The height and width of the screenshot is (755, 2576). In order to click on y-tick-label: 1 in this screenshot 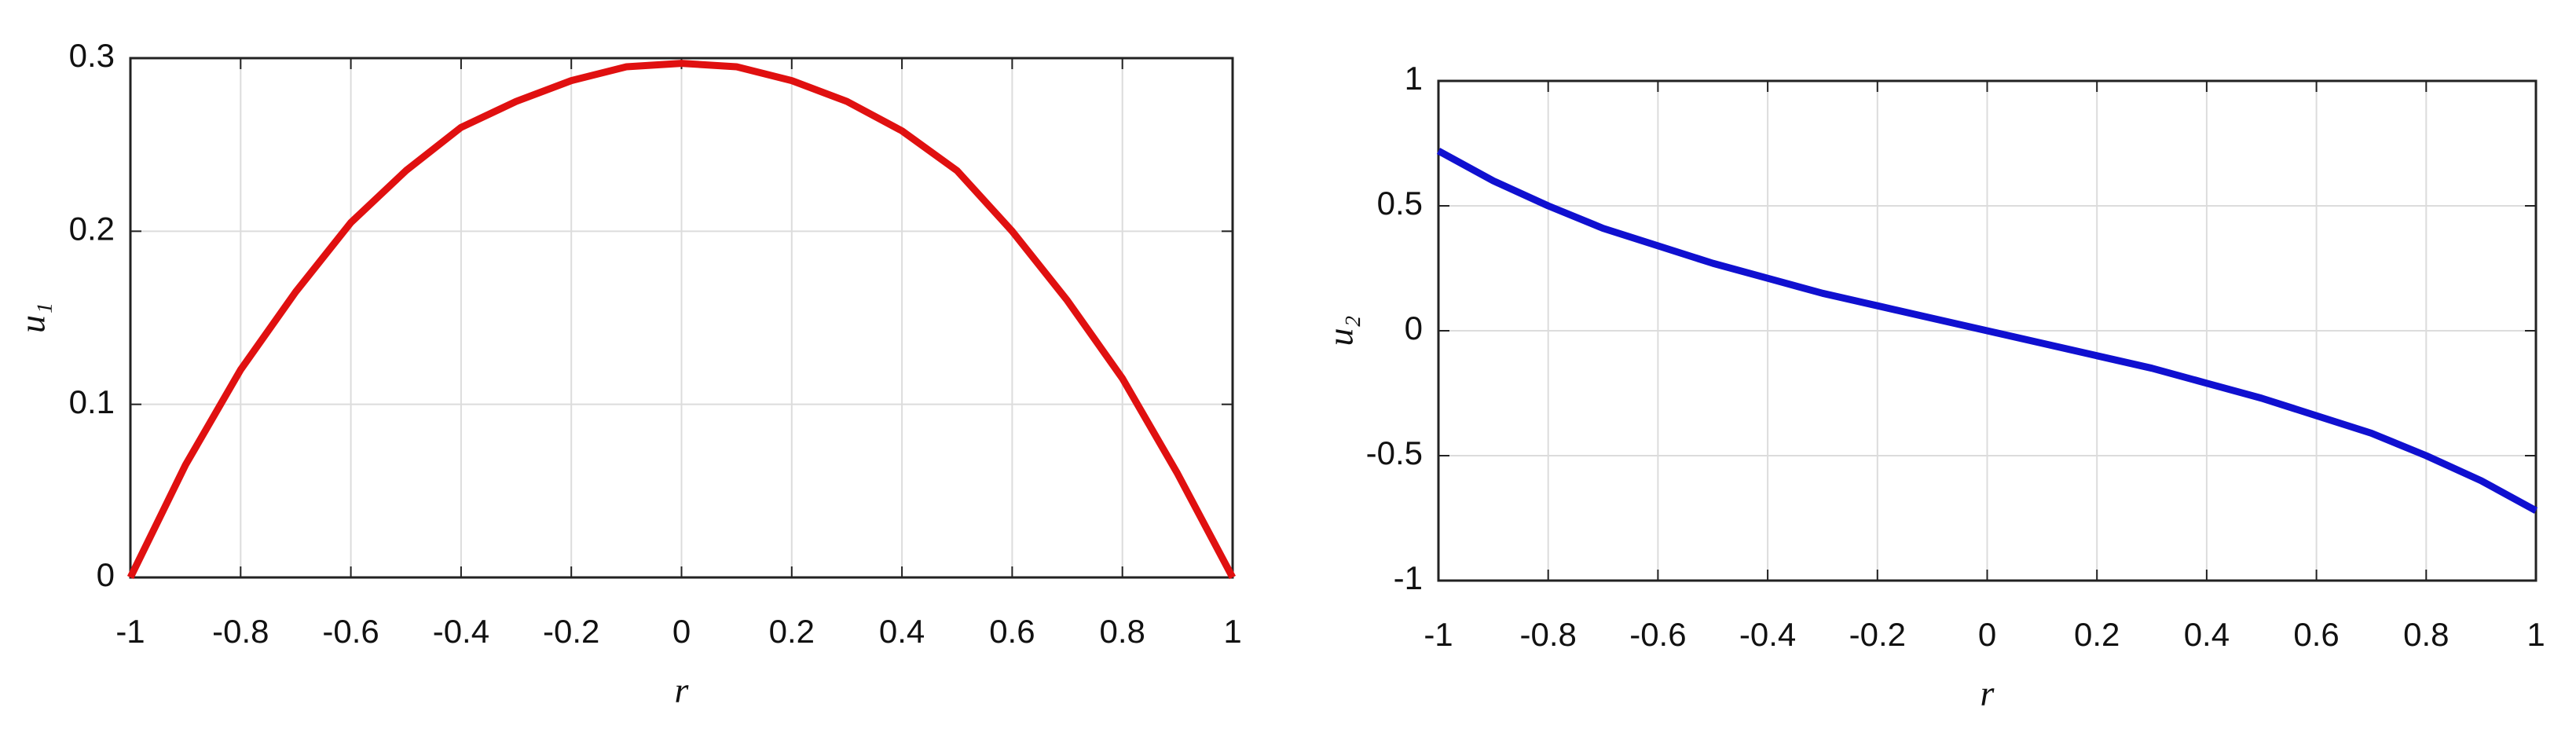, I will do `click(1414, 79)`.